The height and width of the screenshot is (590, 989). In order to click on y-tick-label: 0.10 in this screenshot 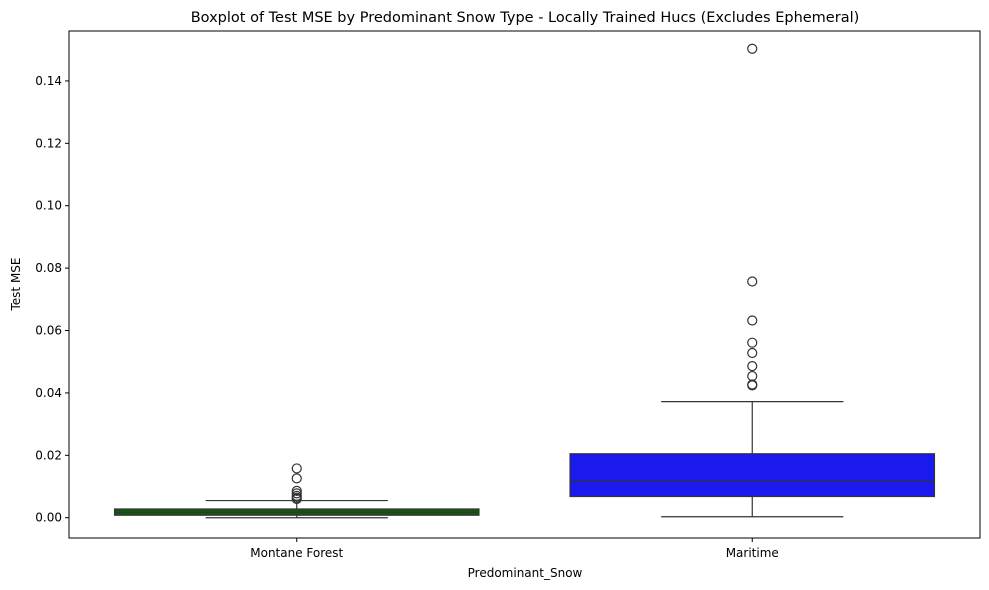, I will do `click(48, 206)`.